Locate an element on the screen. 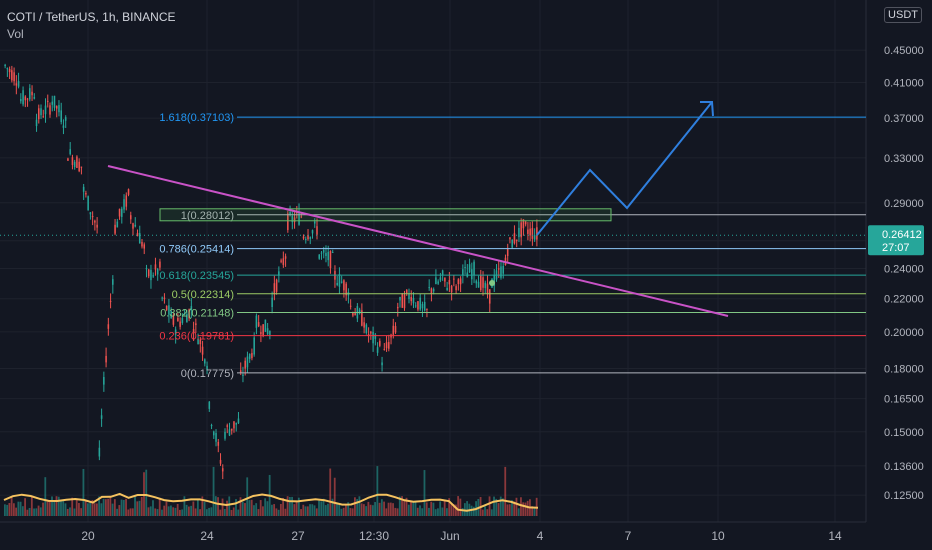  symbol-title: COTI / TetherUS, 1h, BINANCE is located at coordinates (91, 17).